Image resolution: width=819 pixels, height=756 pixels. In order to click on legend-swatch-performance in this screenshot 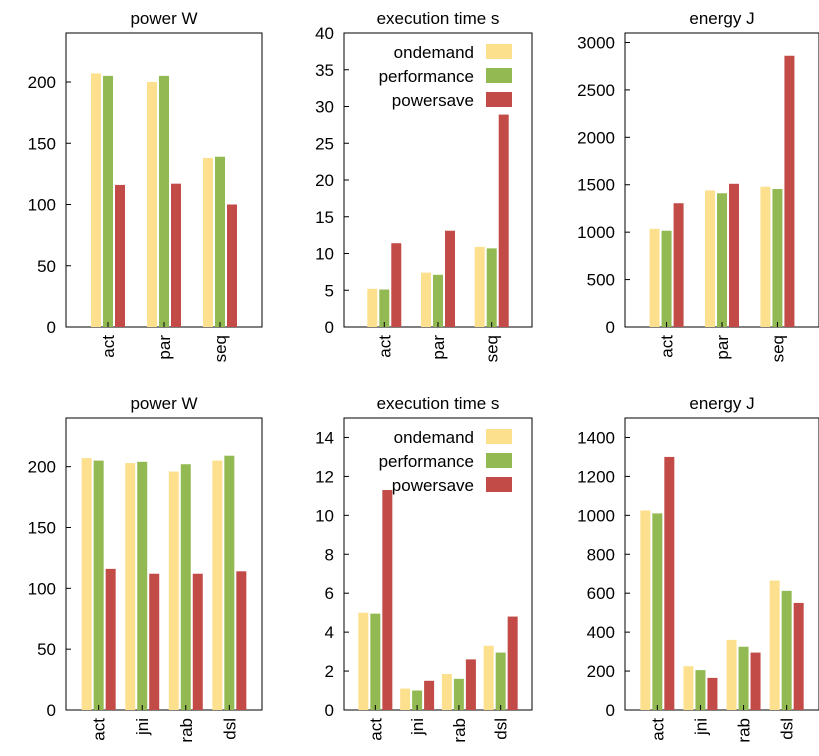, I will do `click(499, 460)`.